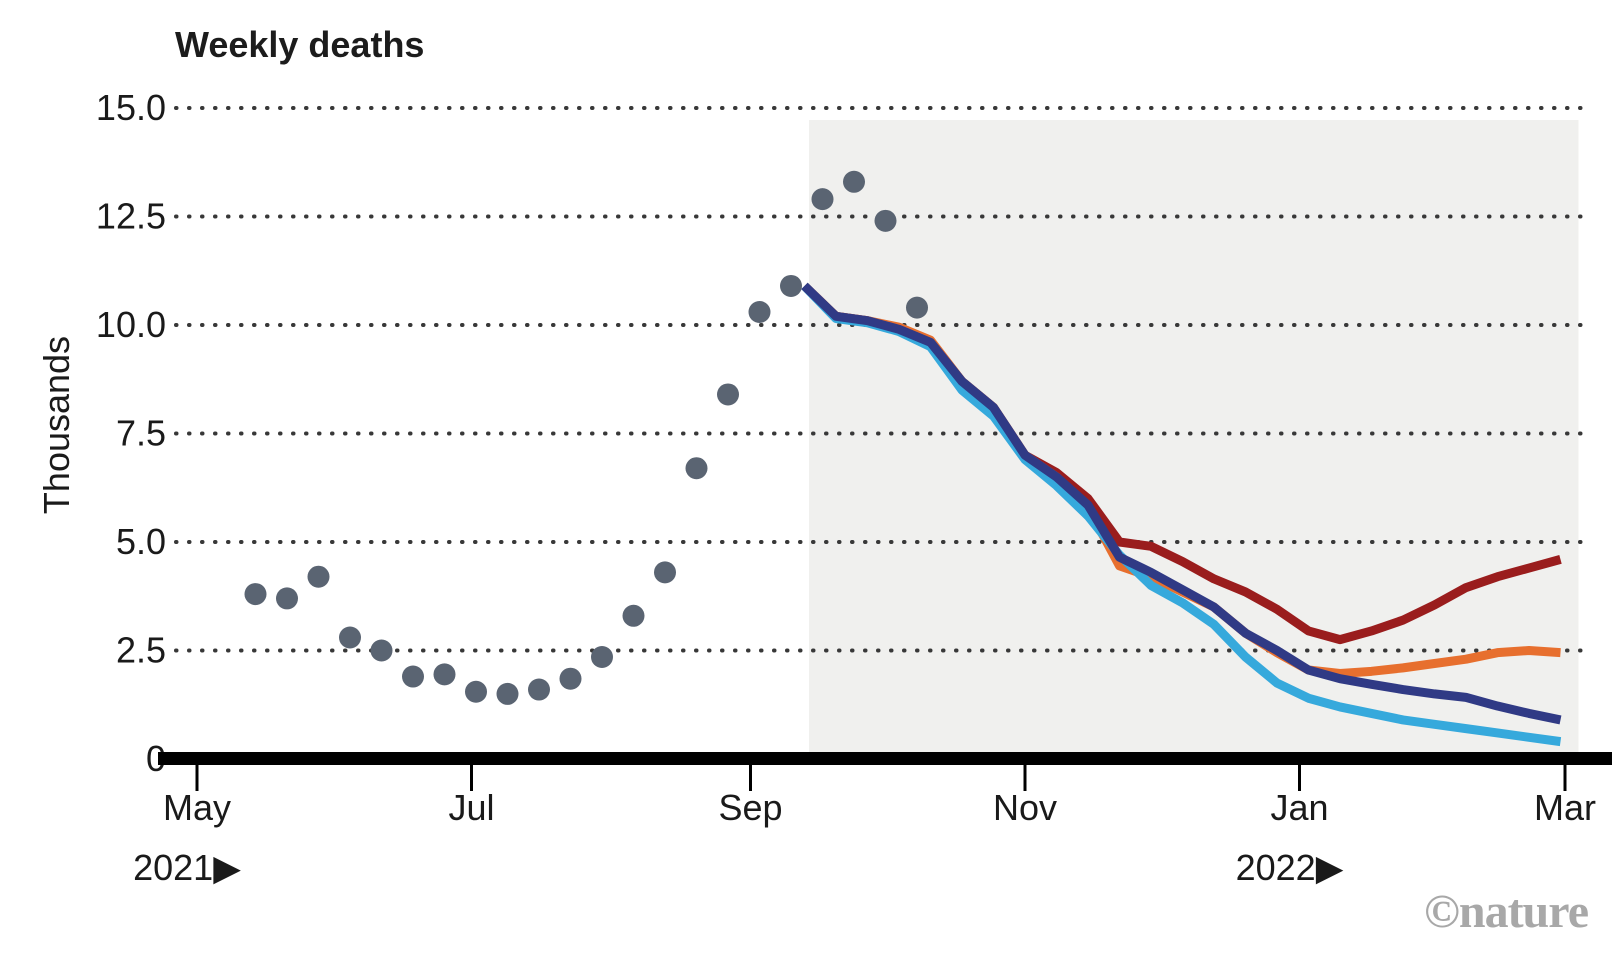 This screenshot has height=966, width=1616. I want to click on x-tick-label: Mar, so click(1565, 807).